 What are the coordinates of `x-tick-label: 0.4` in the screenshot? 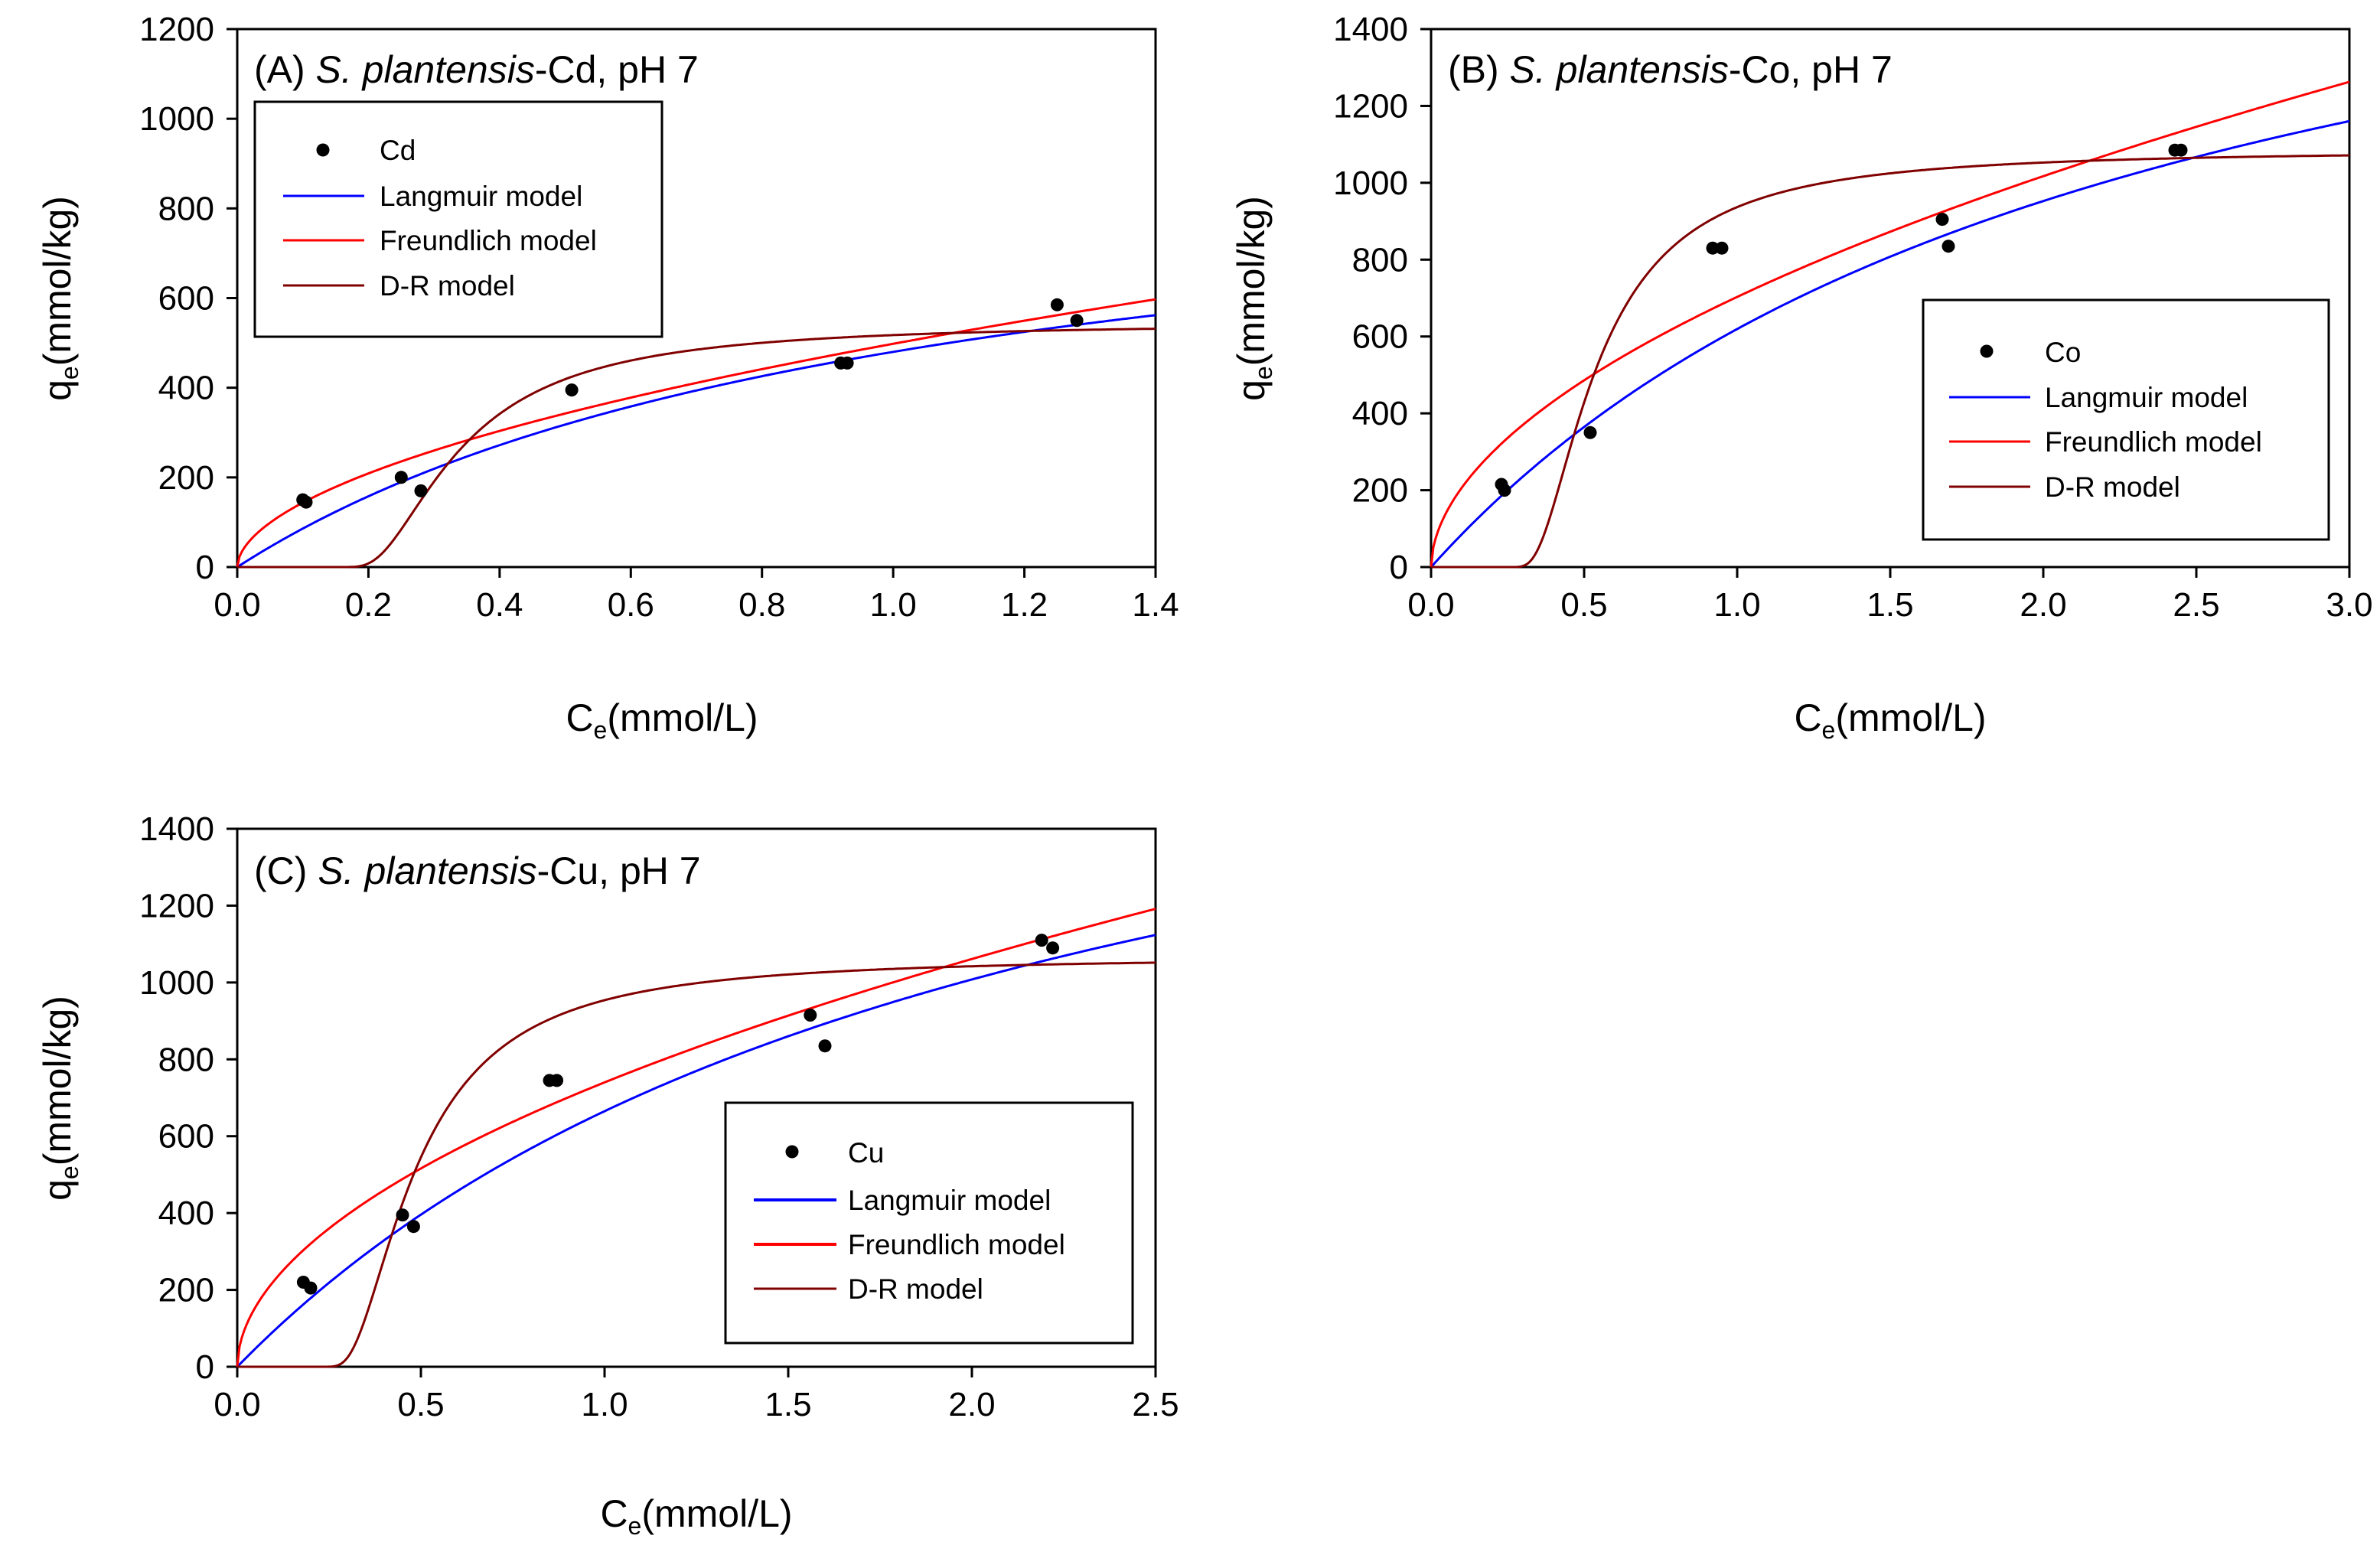 It's located at (499, 605).